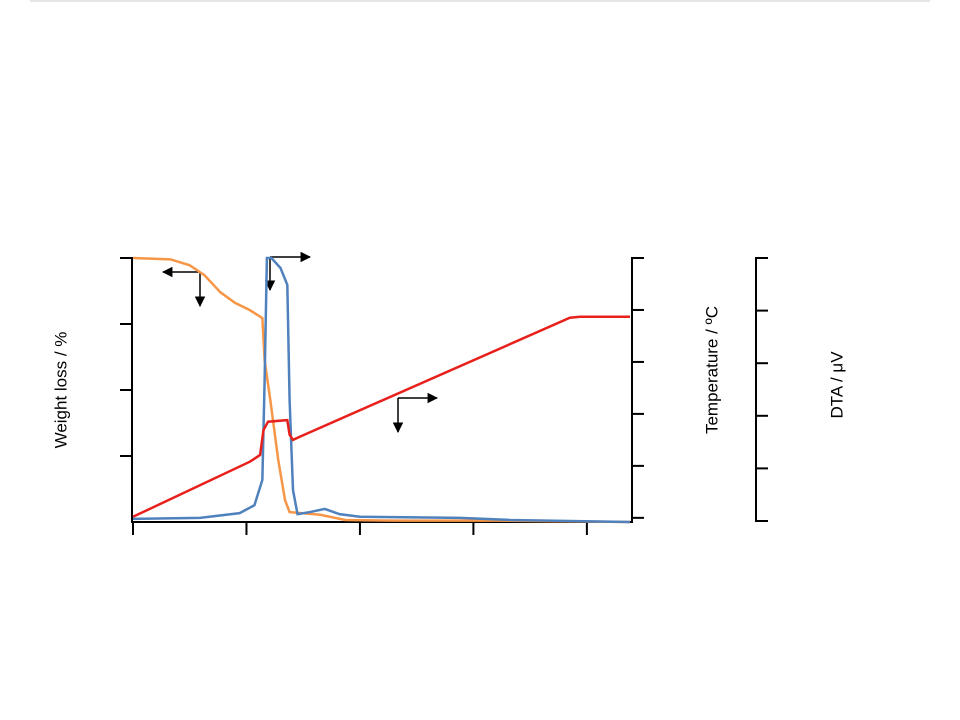  What do you see at coordinates (711, 370) in the screenshot?
I see `y2-axis-label: Temperature / ºC` at bounding box center [711, 370].